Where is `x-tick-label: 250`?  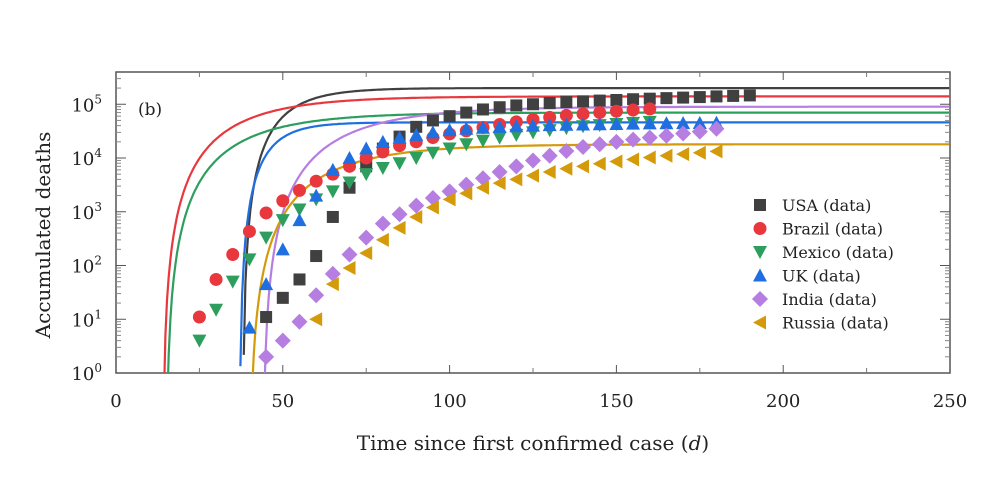
x-tick-label: 250 is located at coordinates (950, 401).